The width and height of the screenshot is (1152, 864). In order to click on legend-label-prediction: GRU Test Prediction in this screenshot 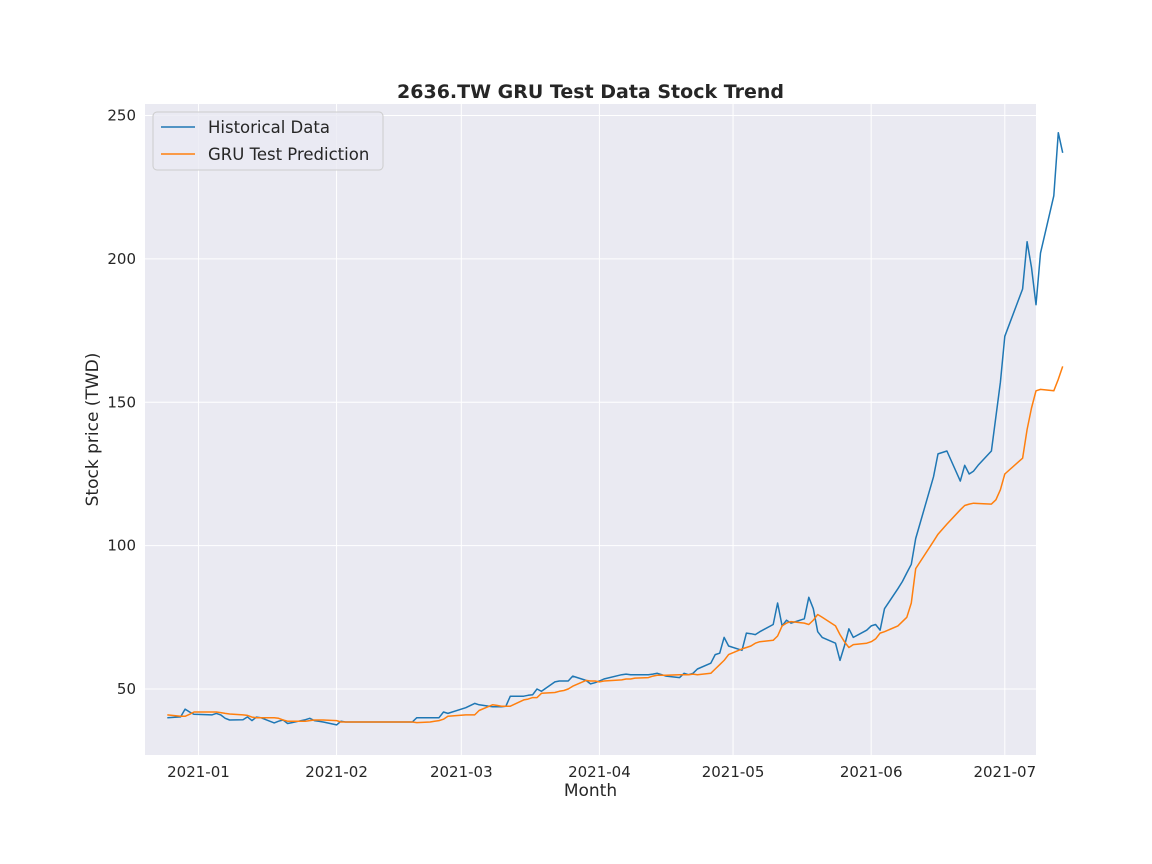, I will do `click(288, 154)`.